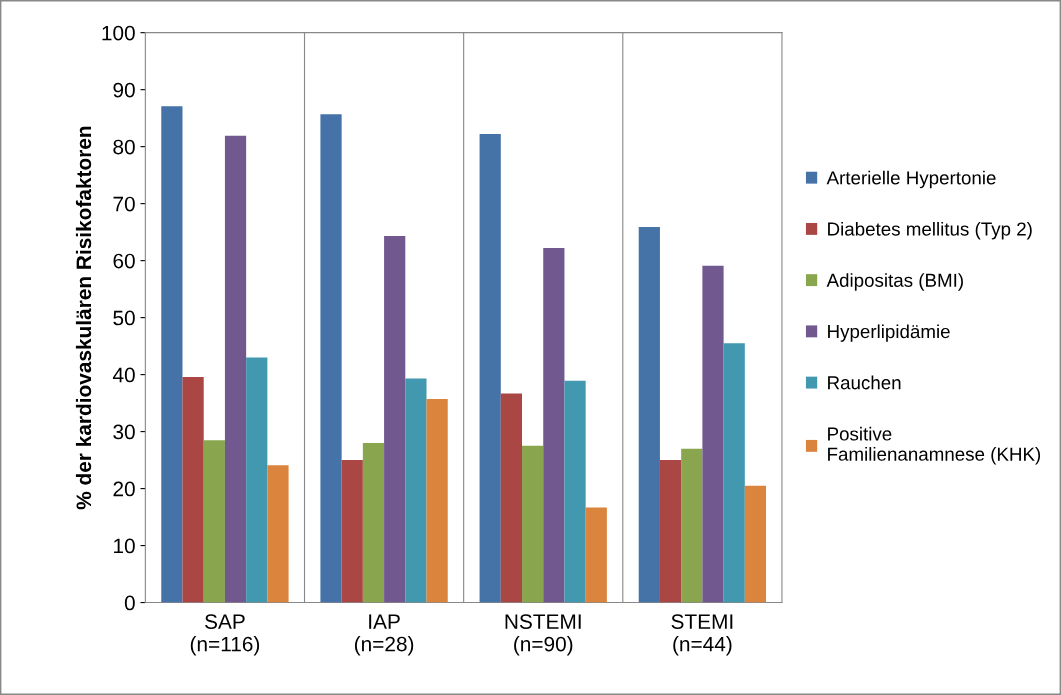 Image resolution: width=1061 pixels, height=695 pixels. I want to click on legend-label: Positive Familienanamnese (KHK), so click(934, 445).